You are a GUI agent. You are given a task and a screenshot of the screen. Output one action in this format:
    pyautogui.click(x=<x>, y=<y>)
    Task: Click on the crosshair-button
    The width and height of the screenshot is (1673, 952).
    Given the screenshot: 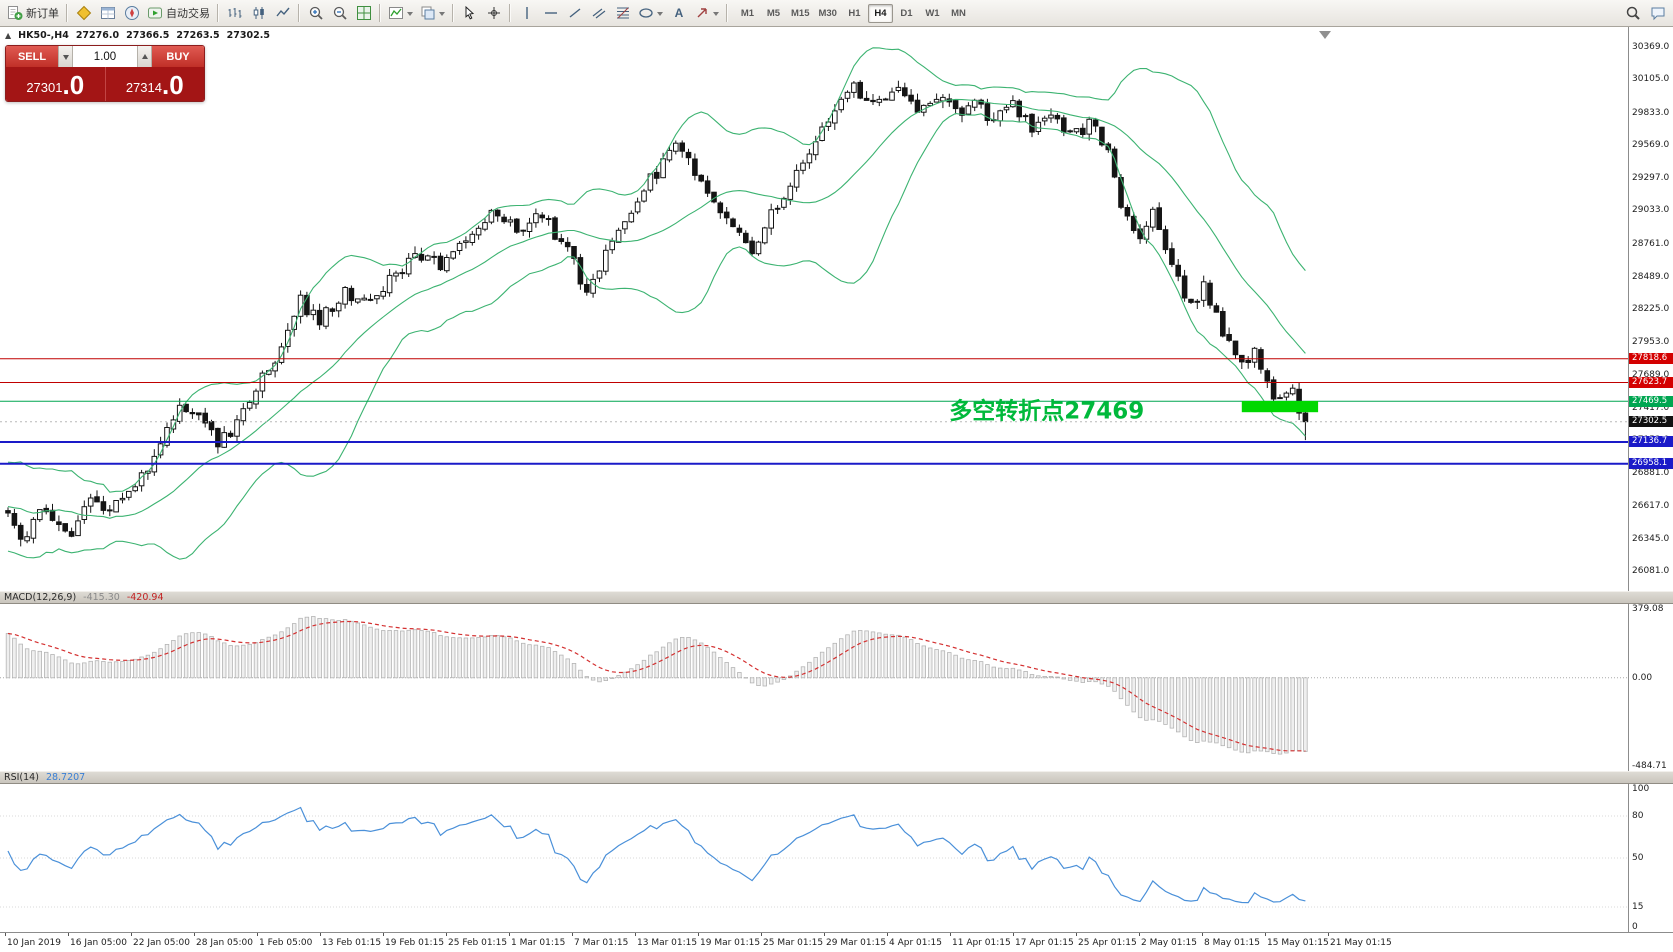 What is the action you would take?
    pyautogui.click(x=493, y=13)
    